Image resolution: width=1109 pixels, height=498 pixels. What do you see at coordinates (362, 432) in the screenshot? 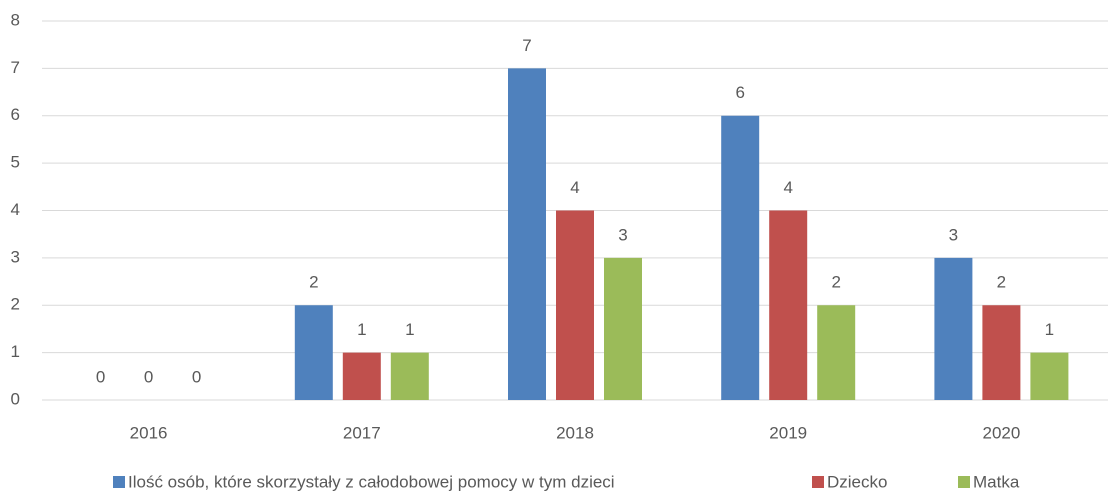
I see `x-tick-label: 2017` at bounding box center [362, 432].